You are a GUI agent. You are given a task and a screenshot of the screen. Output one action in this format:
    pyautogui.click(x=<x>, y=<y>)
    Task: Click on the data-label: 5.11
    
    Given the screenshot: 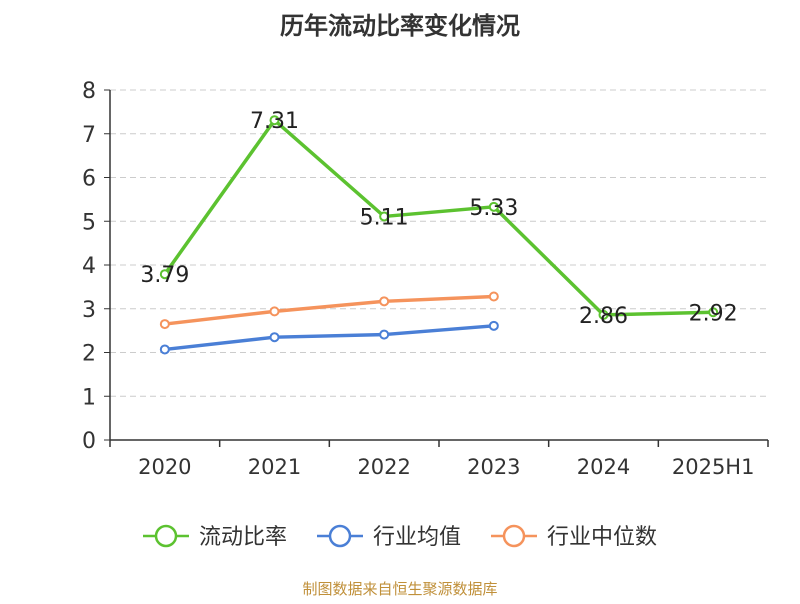 What is the action you would take?
    pyautogui.click(x=384, y=217)
    